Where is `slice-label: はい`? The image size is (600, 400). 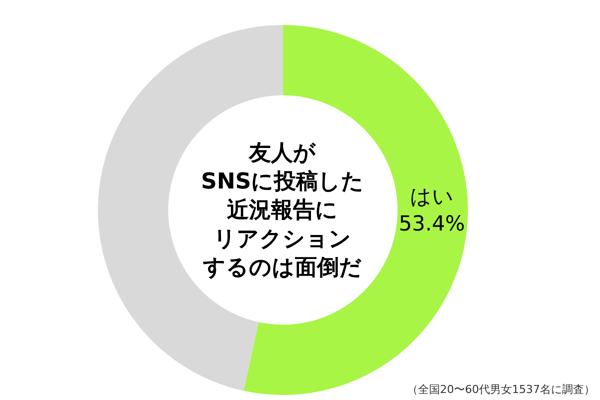 slice-label: はい is located at coordinates (432, 196).